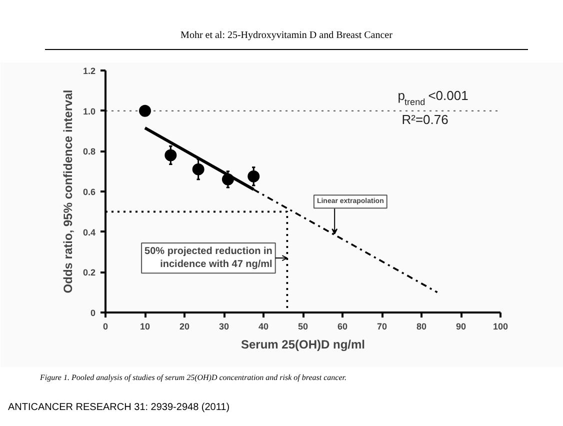 The image size is (563, 426). I want to click on y-tick-label: 0, so click(93, 313).